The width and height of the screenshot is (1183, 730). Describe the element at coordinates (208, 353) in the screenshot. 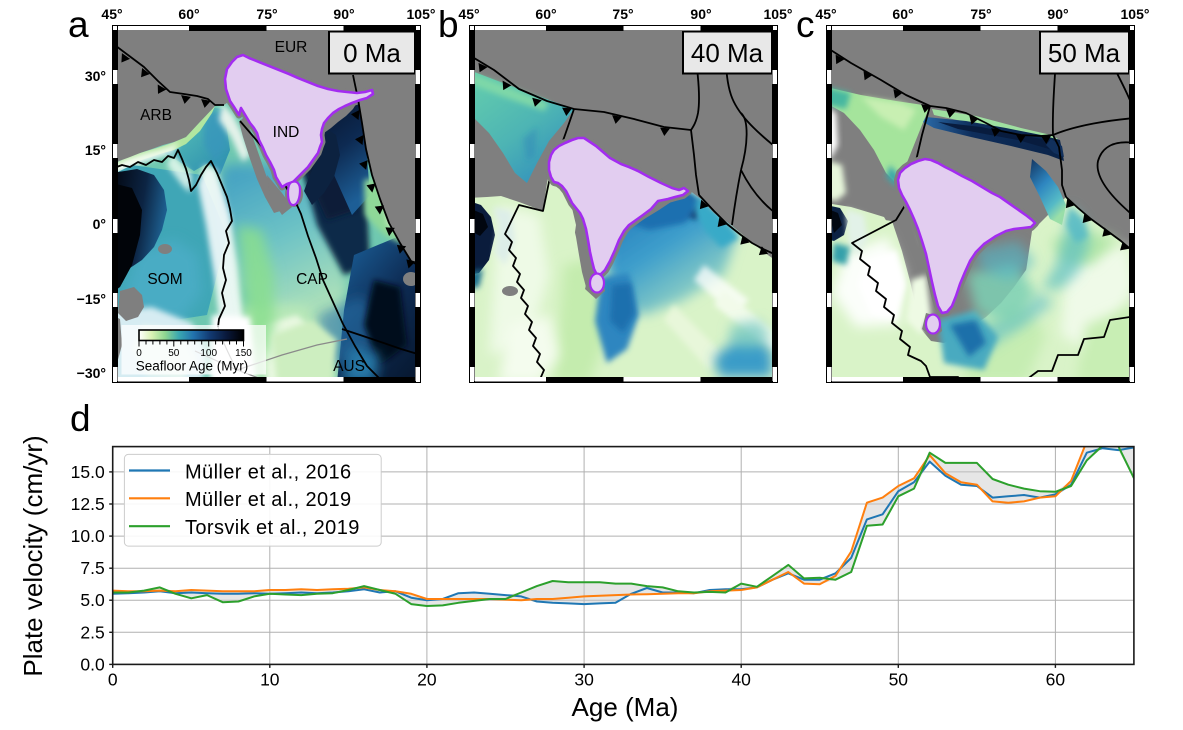

I see `svg-text: 100` at that location.